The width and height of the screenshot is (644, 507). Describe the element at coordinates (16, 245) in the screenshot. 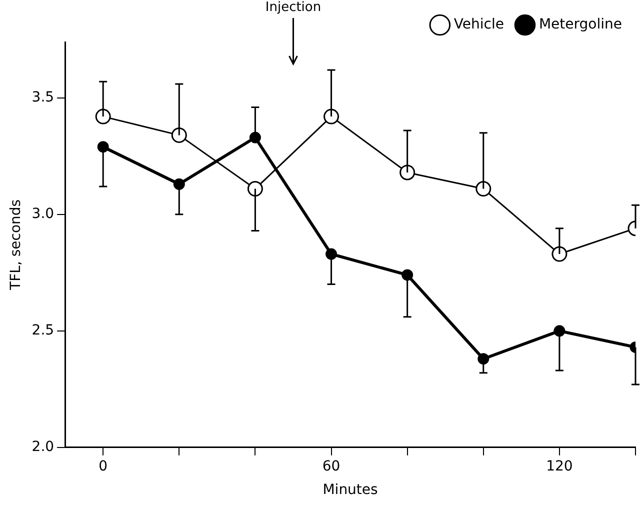

I see `y-axis-title: TFL, seconds` at that location.